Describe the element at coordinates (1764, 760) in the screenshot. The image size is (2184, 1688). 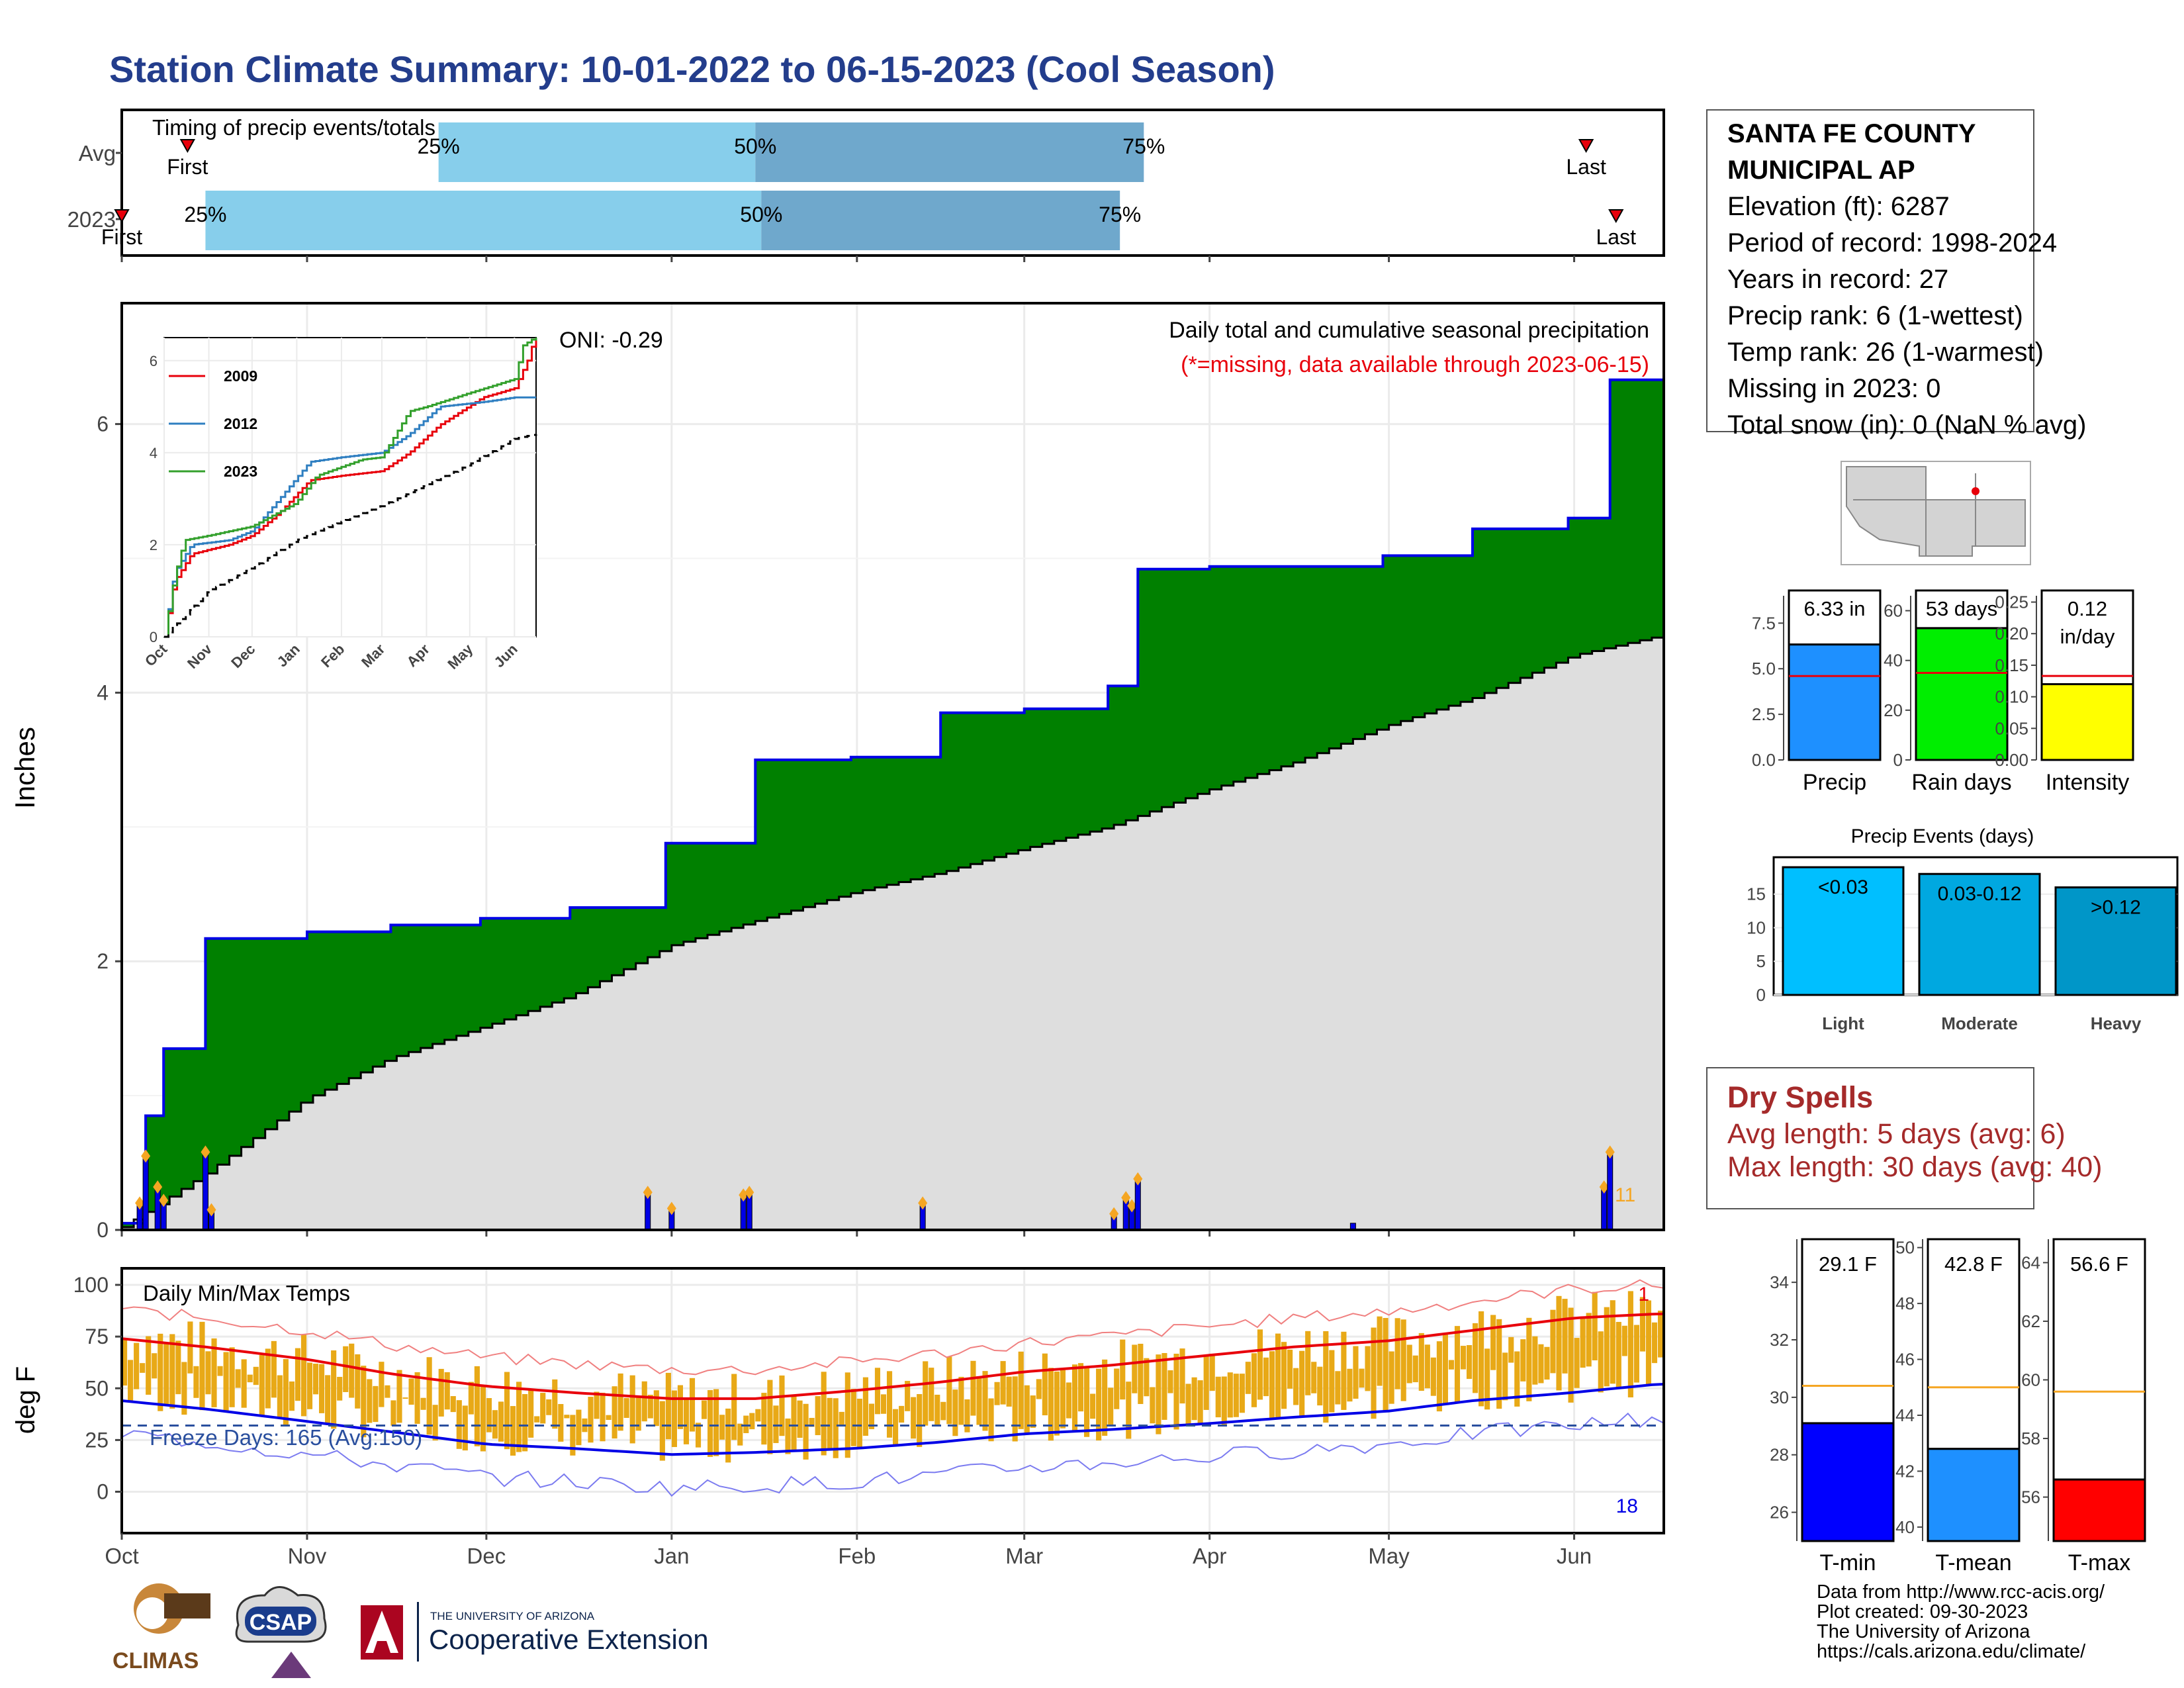
I see `summary-y-tick: 0.0` at that location.